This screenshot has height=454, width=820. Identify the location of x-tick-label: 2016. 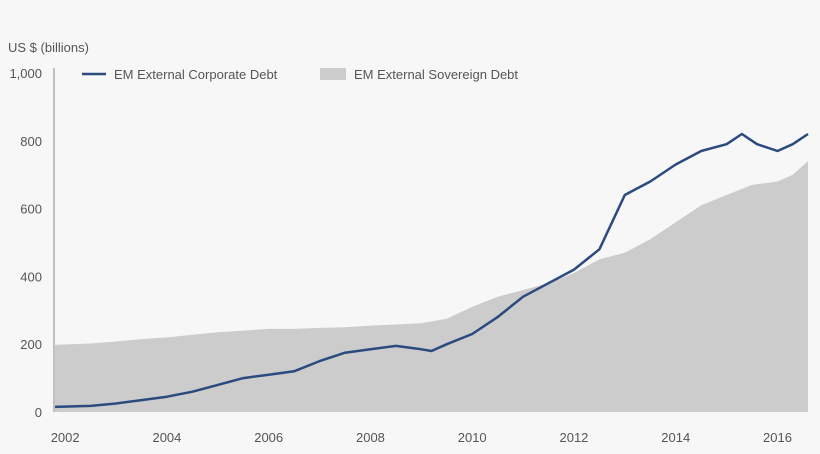
(777, 437).